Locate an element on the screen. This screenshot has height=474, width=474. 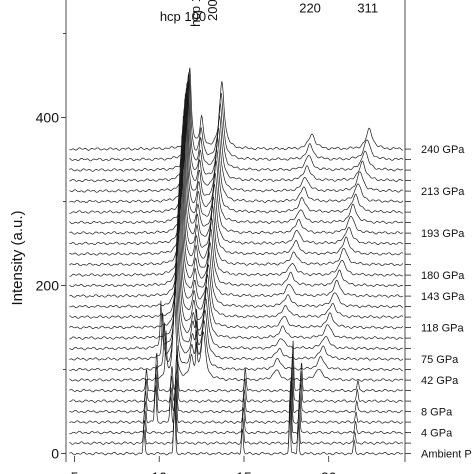
x-tick-label: 20 is located at coordinates (329, 471).